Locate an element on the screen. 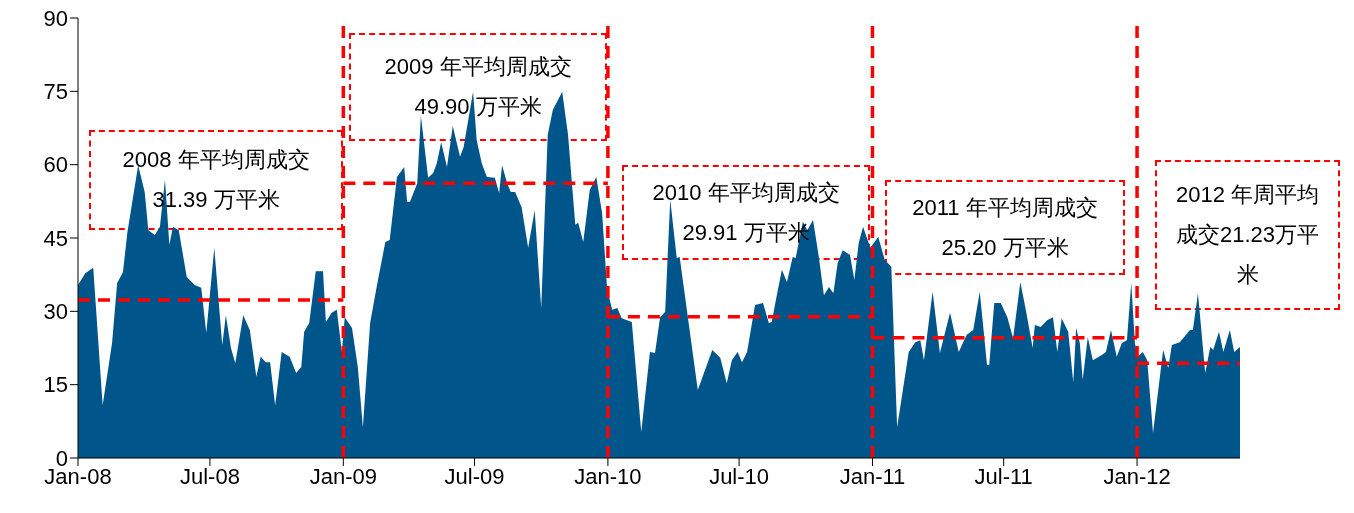 The height and width of the screenshot is (513, 1354). y-tick-label: 15 is located at coordinates (55, 385).